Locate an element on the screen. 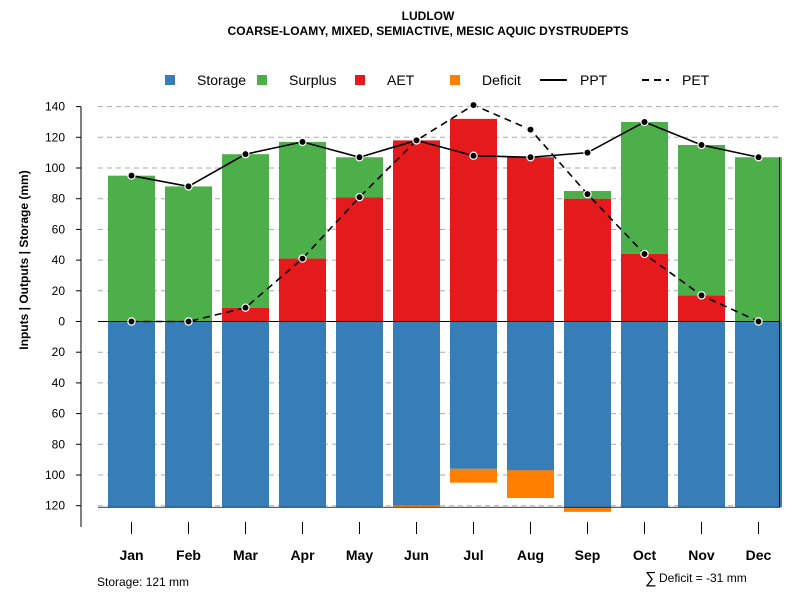 The height and width of the screenshot is (600, 800). aet-bar-mar is located at coordinates (245, 314).